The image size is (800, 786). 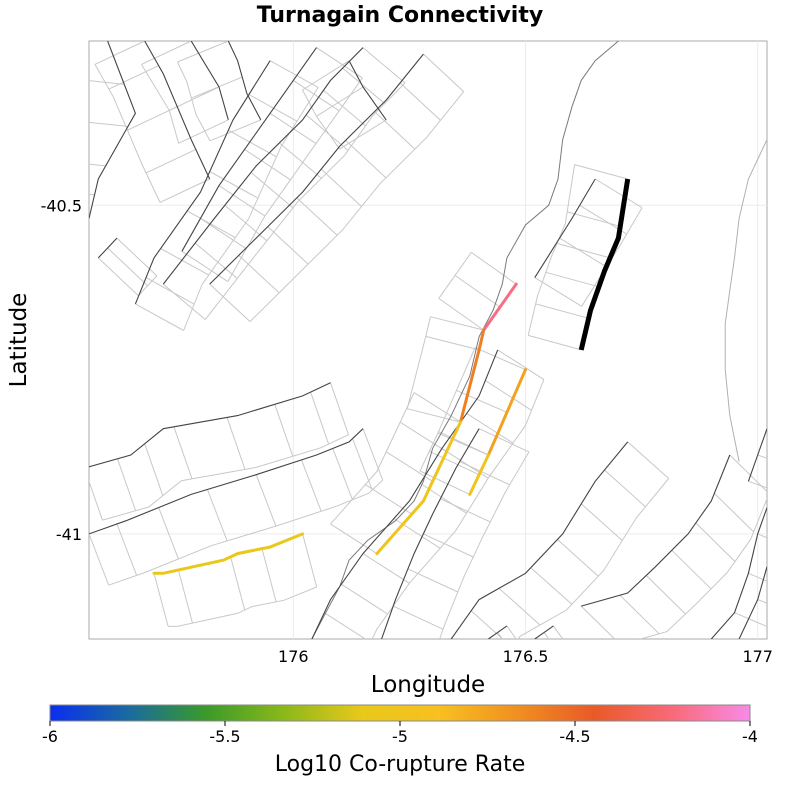 What do you see at coordinates (50, 736) in the screenshot?
I see `colorbar-tick-label: -6` at bounding box center [50, 736].